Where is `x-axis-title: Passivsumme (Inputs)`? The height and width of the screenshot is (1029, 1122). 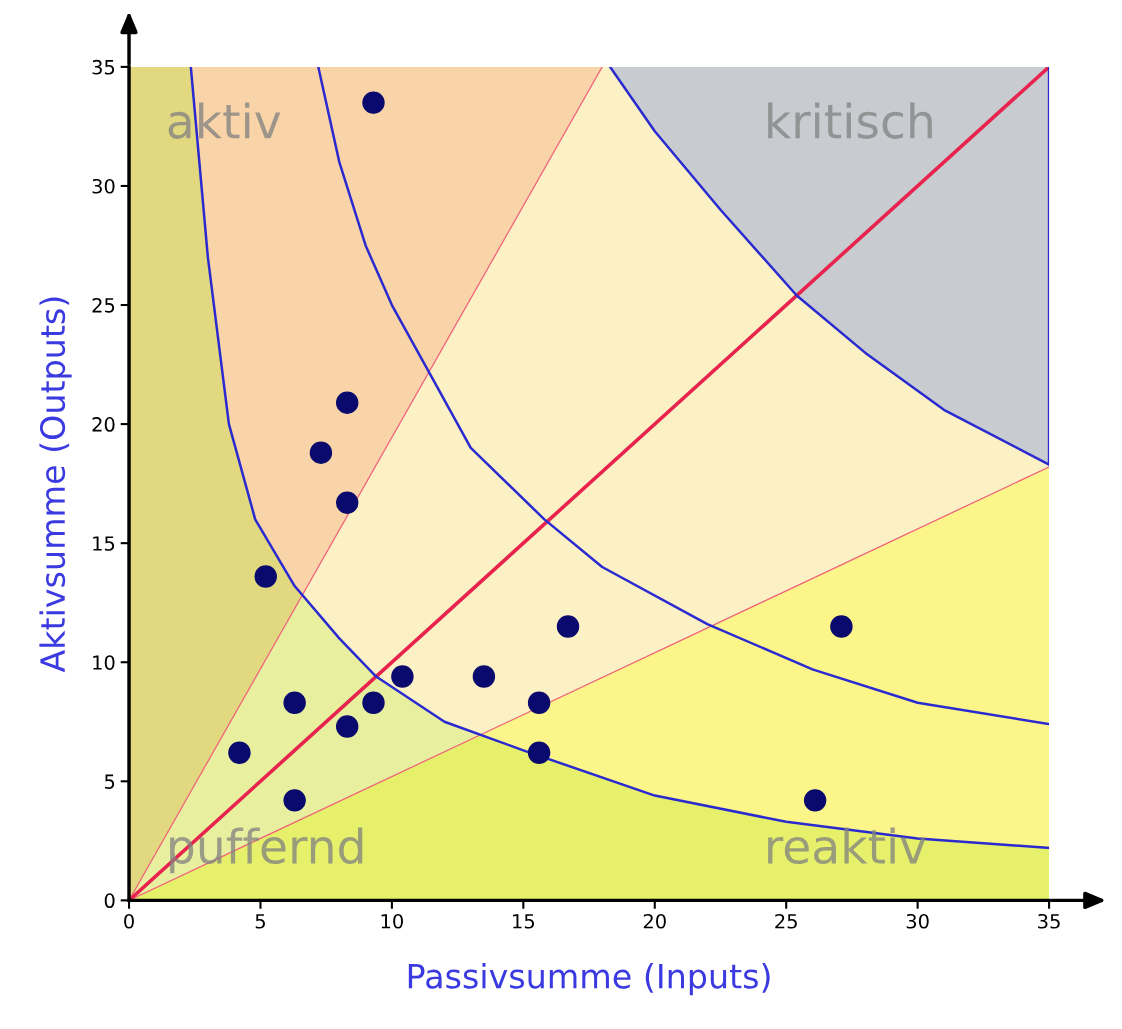
x-axis-title: Passivsumme (Inputs) is located at coordinates (589, 979).